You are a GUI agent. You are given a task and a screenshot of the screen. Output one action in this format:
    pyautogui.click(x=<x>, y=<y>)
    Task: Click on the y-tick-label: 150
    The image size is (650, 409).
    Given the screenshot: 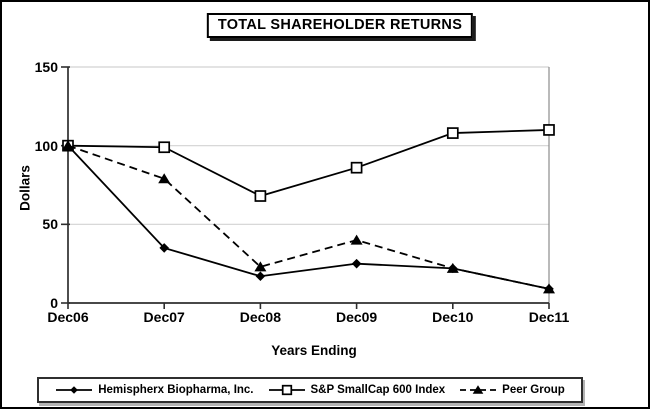 What is the action you would take?
    pyautogui.click(x=46, y=67)
    